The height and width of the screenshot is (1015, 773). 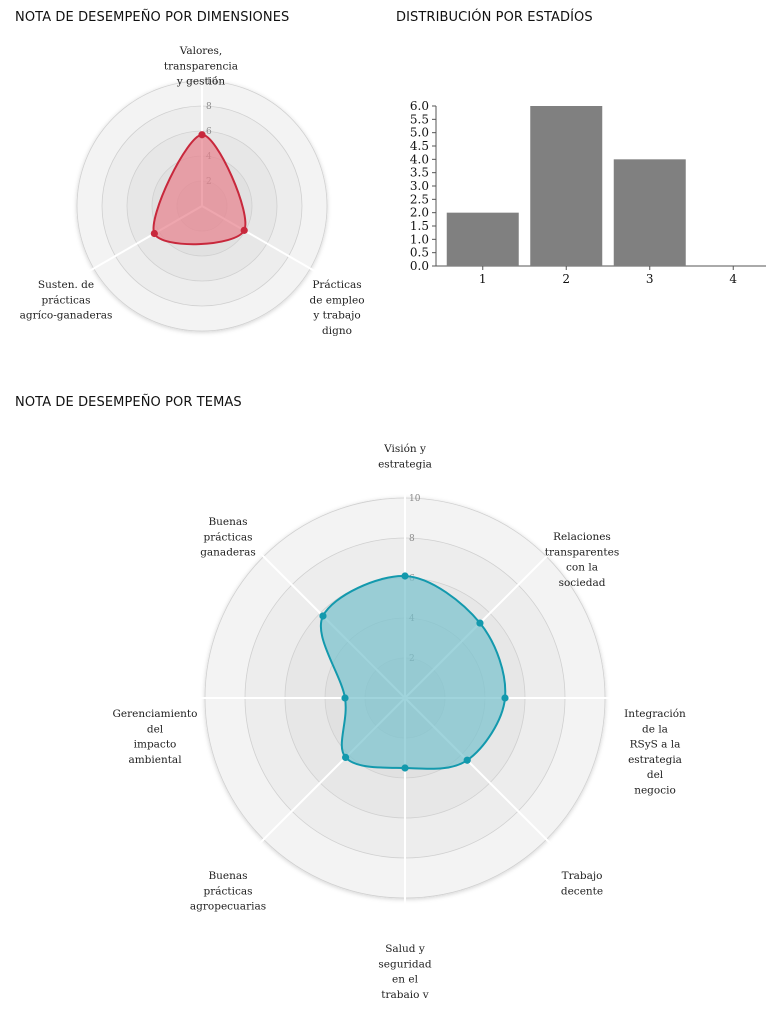 What do you see at coordinates (155, 729) in the screenshot?
I see `temas-axis-label-7-line-2: del` at bounding box center [155, 729].